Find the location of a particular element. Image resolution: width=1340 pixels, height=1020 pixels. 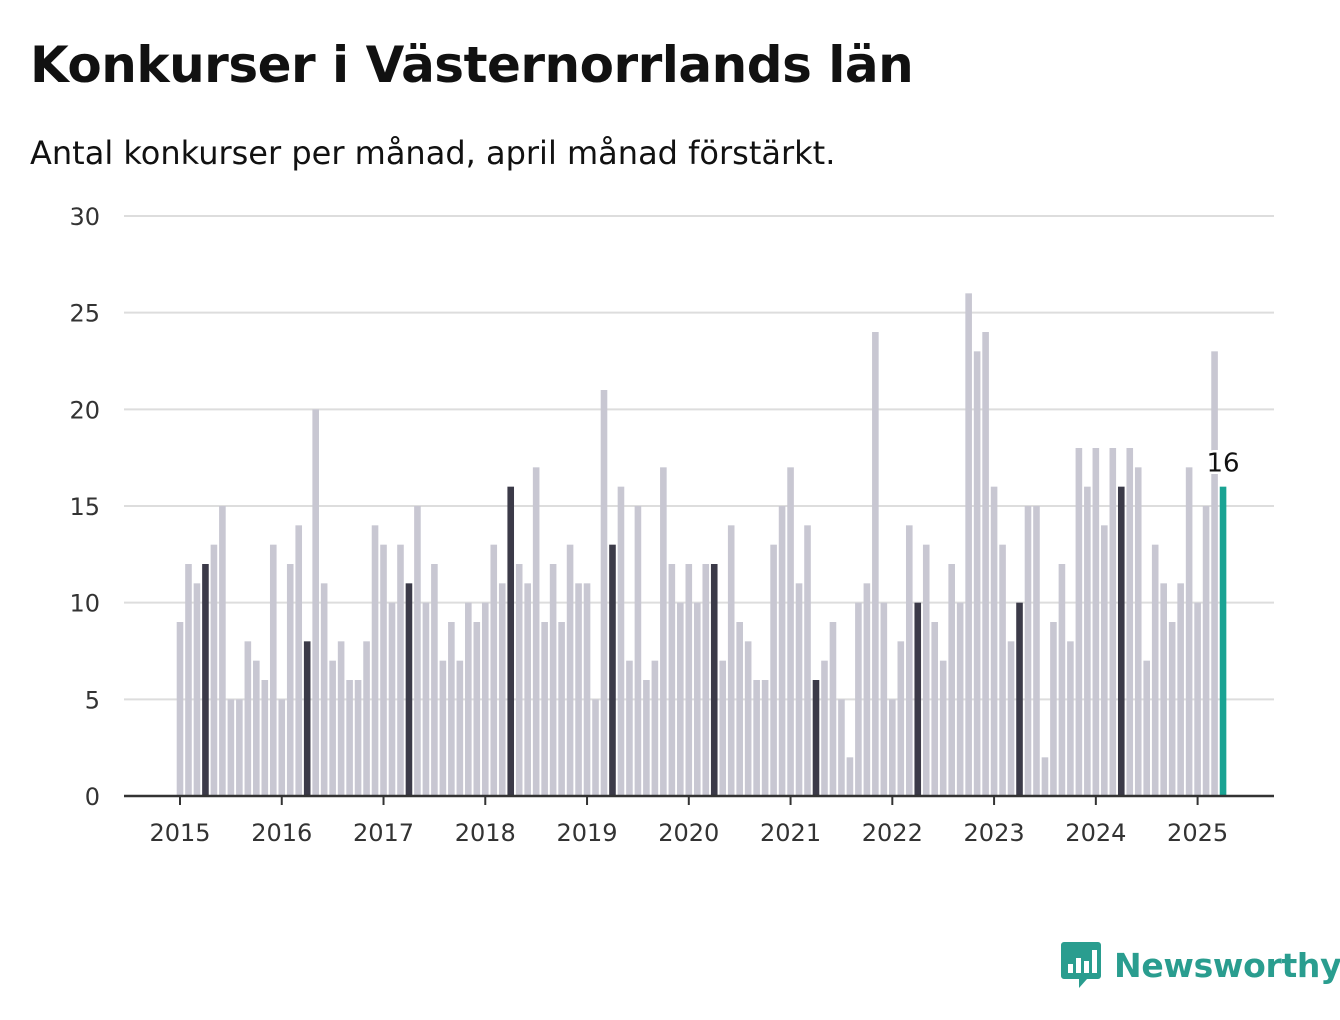

x-tick-label: 2020 is located at coordinates (688, 833).